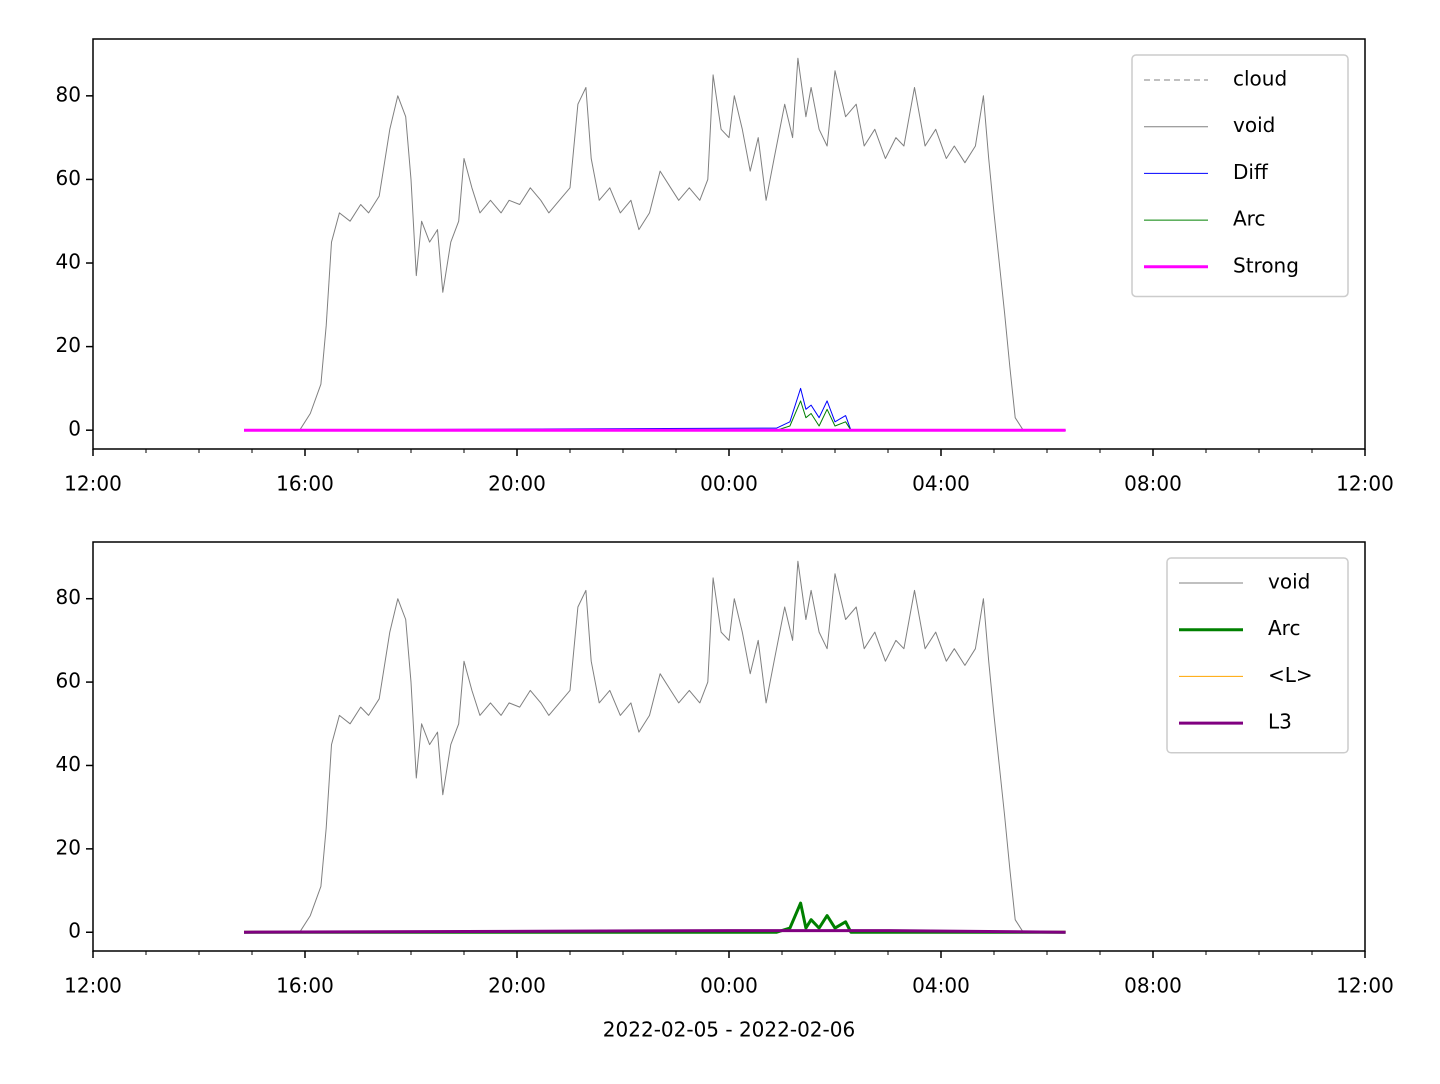  Describe the element at coordinates (1260, 79) in the screenshot. I see `legend-label: cloud` at that location.